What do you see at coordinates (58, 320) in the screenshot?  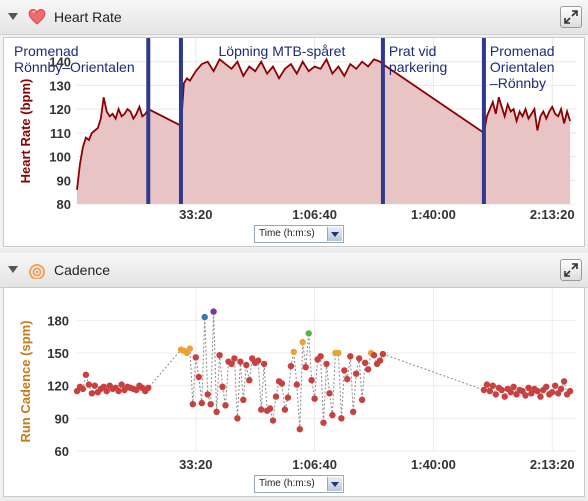 I see `y-tick-label: 180` at bounding box center [58, 320].